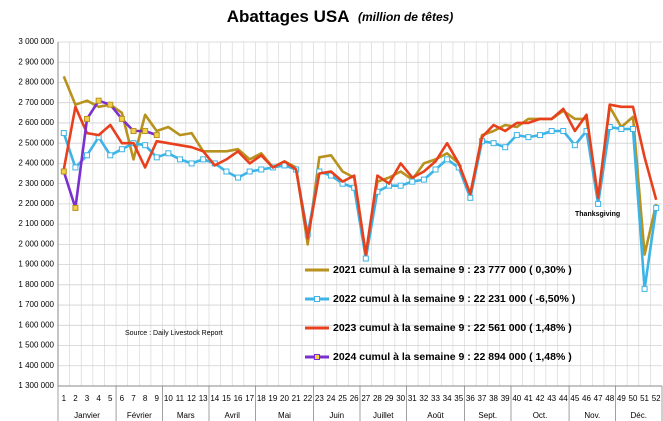 This screenshot has height=421, width=663. I want to click on y-tick-label: 2 700 000, so click(36, 102).